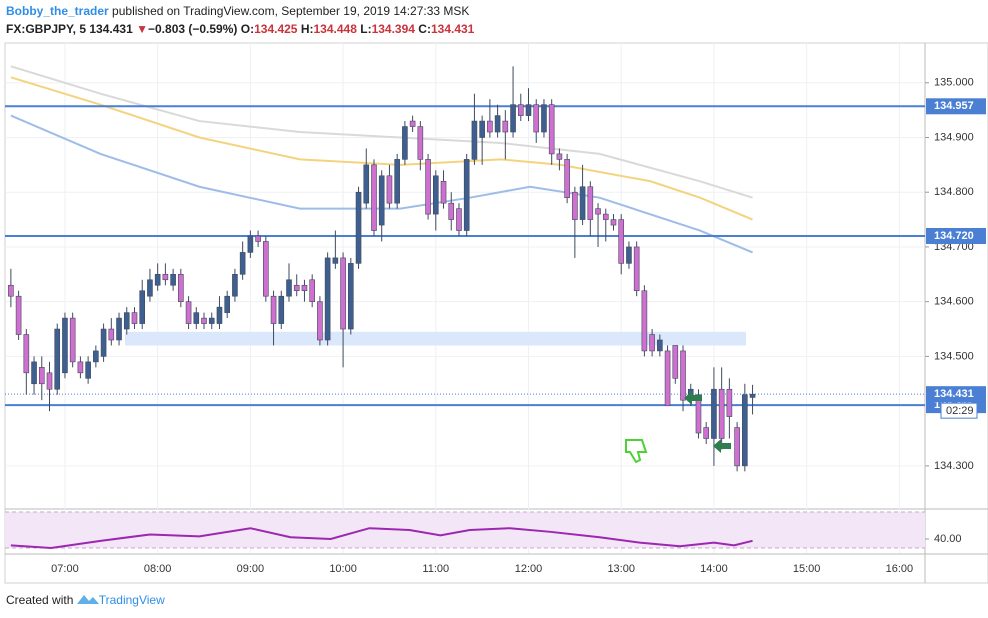  Describe the element at coordinates (435, 338) in the screenshot. I see `zone` at that location.